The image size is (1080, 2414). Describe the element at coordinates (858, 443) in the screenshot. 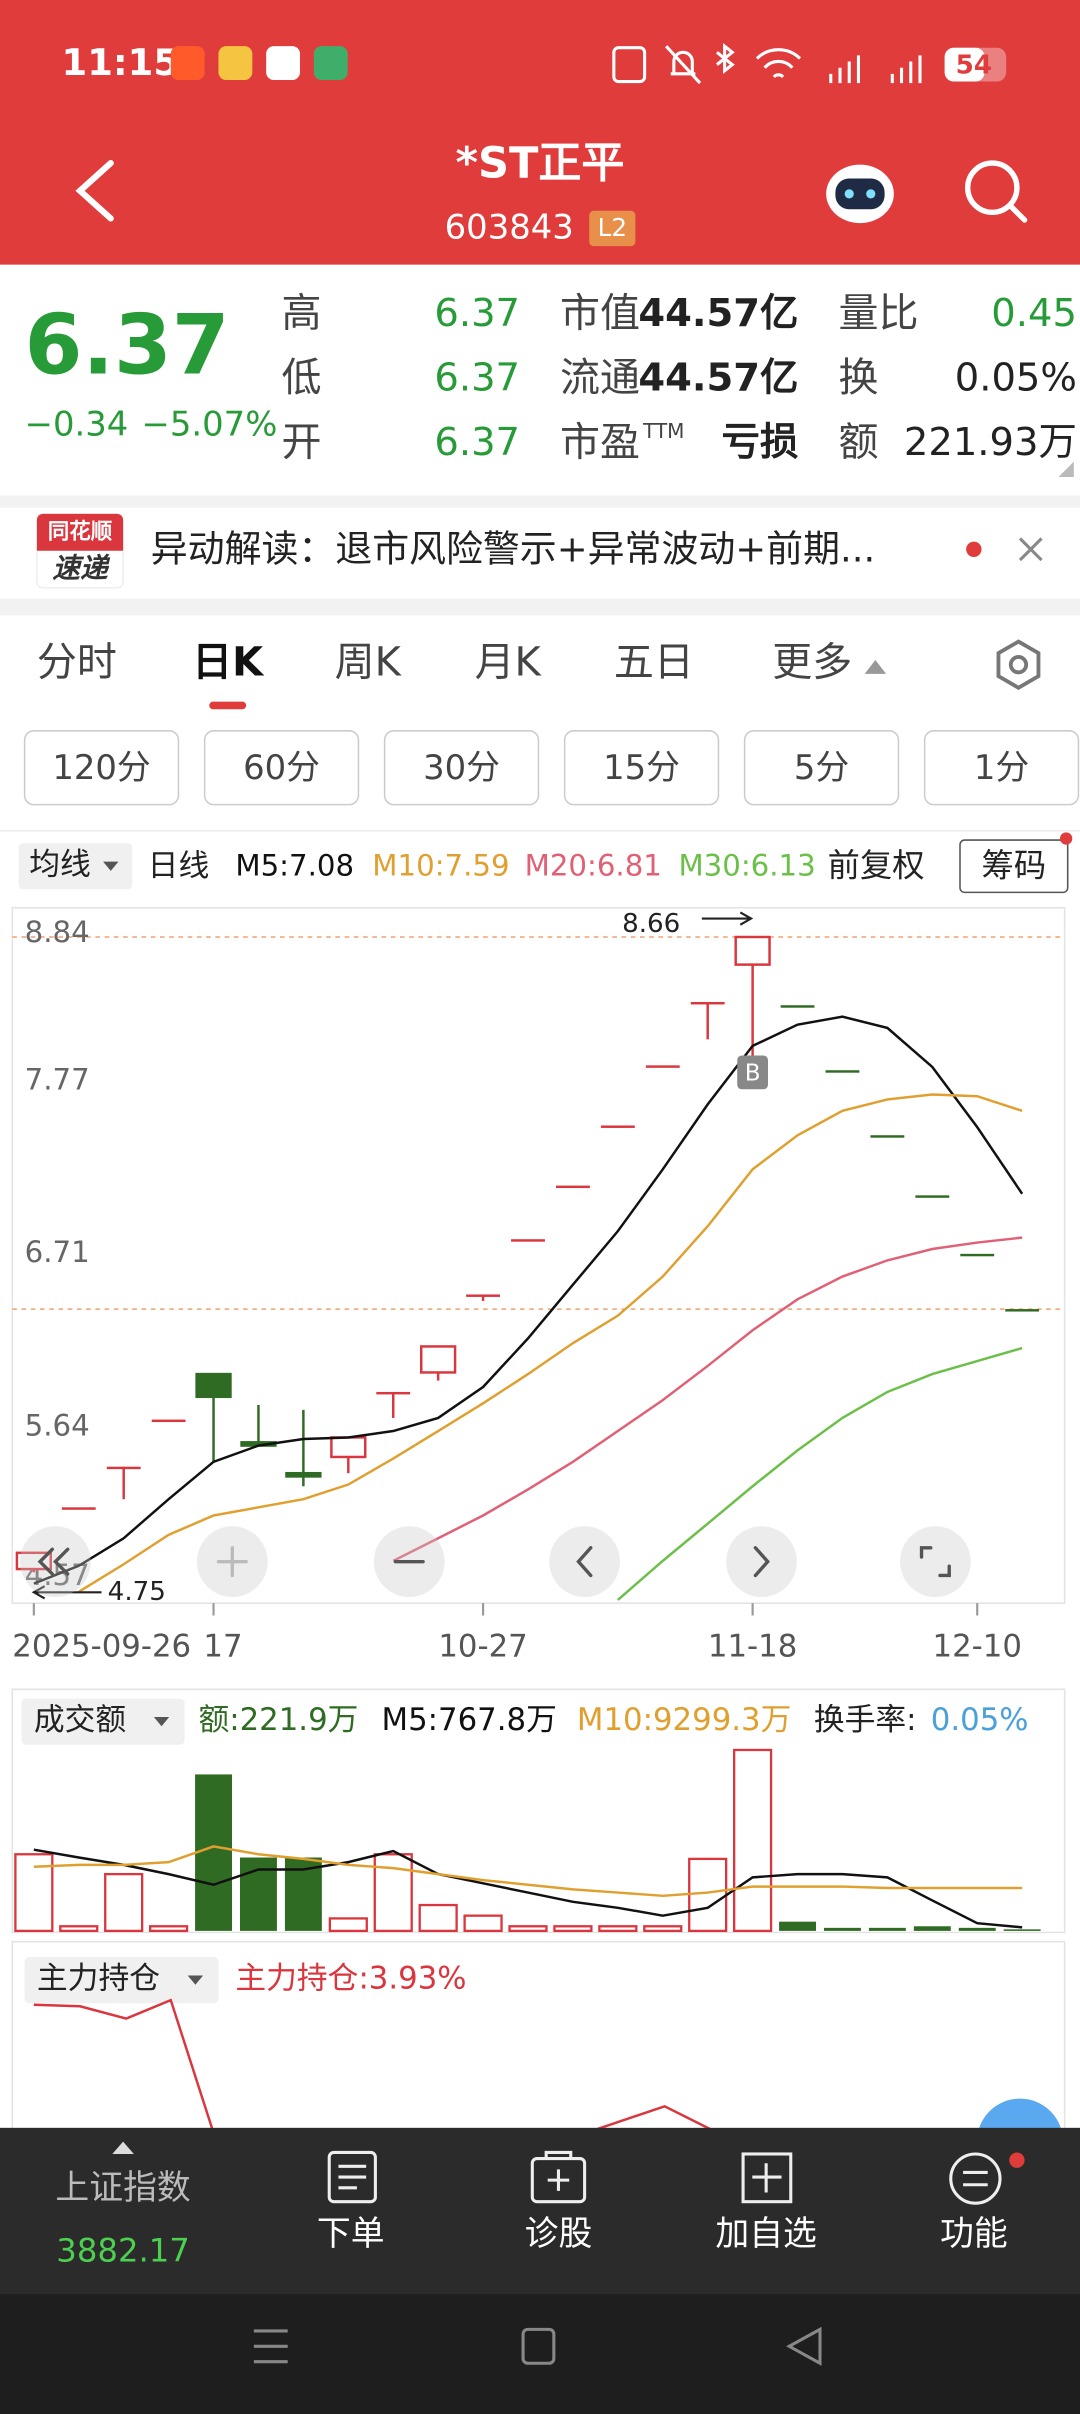

I see `stat-label: 额` at that location.